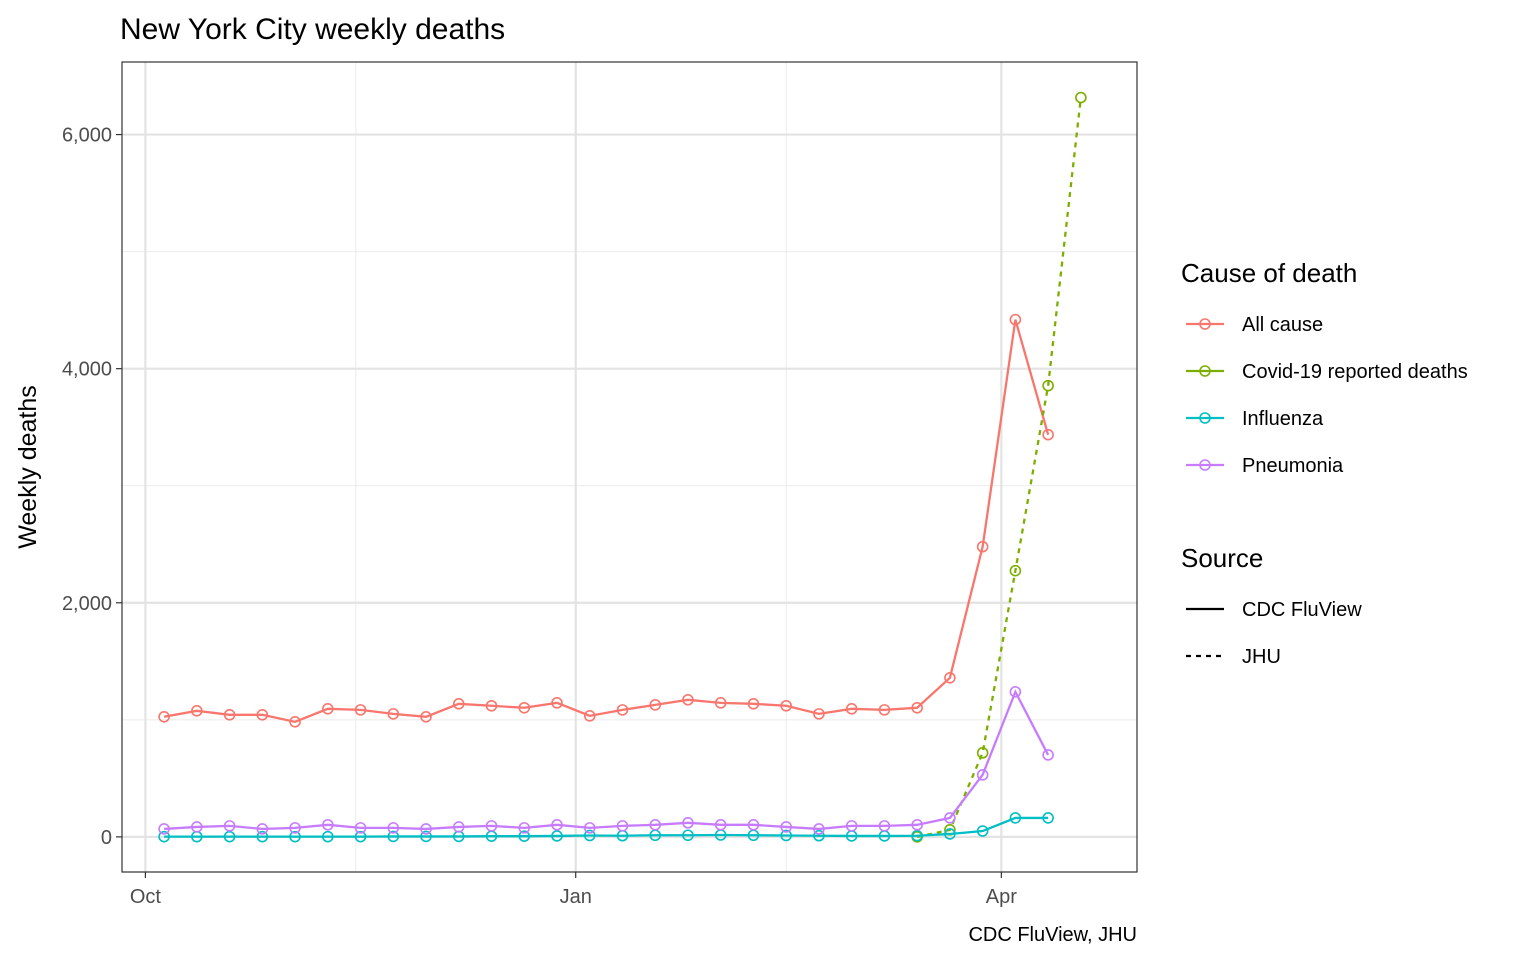 The height and width of the screenshot is (960, 1536). I want to click on x-tick-label: Jan, so click(576, 897).